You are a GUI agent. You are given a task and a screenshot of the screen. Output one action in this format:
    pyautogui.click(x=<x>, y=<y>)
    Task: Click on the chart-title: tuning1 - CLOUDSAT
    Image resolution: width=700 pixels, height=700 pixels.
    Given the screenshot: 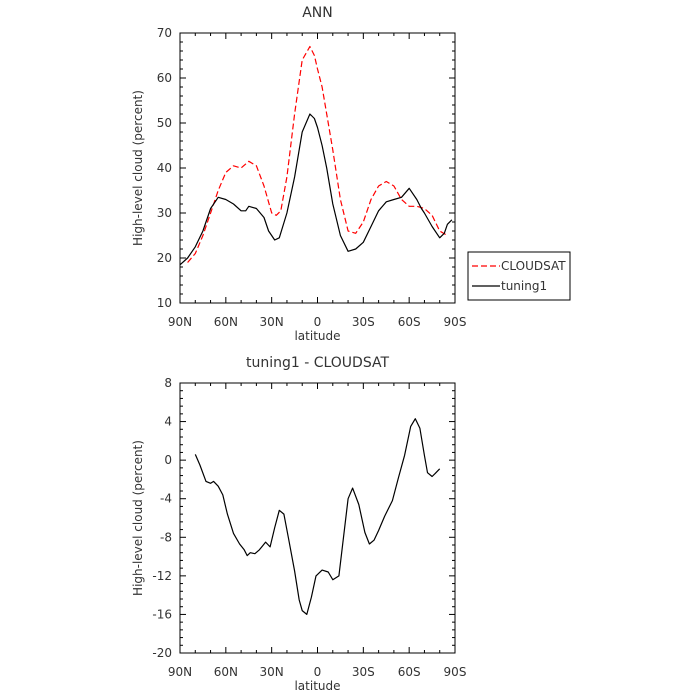 What is the action you would take?
    pyautogui.click(x=318, y=363)
    